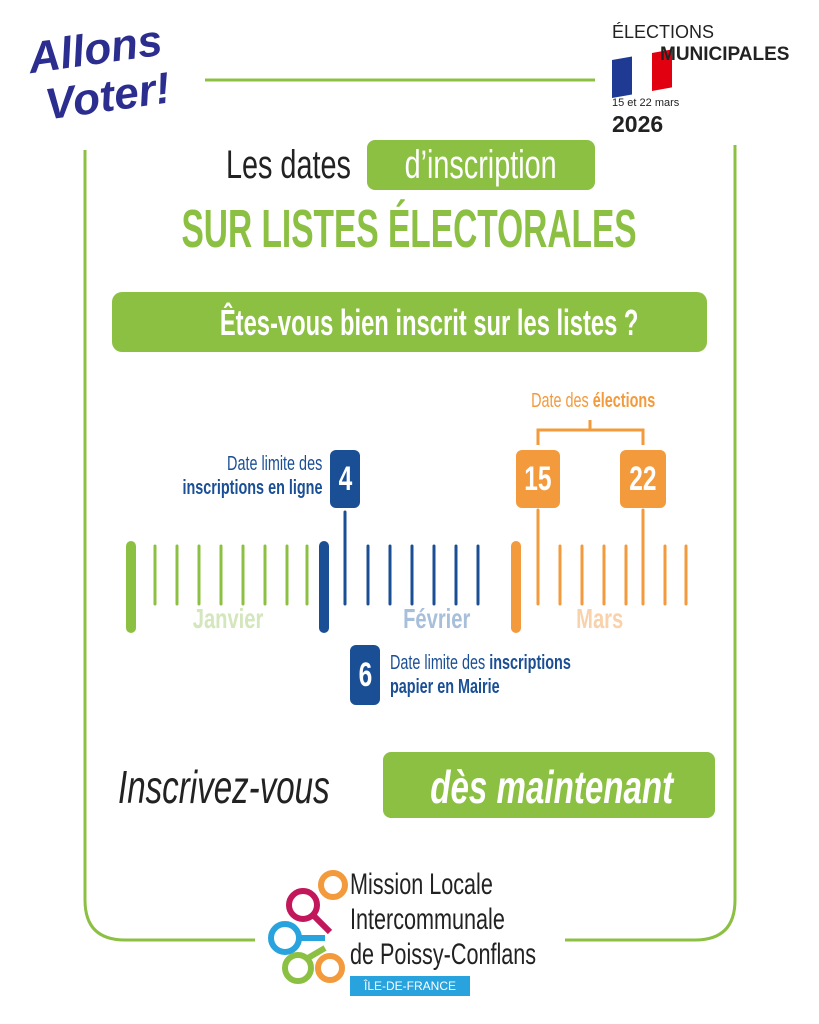  I want to click on election-day: 22, so click(643, 479).